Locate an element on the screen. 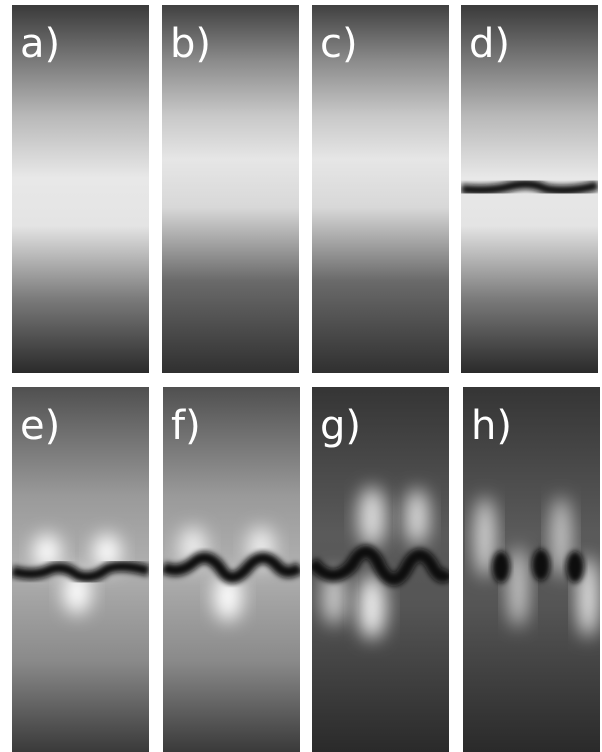 The height and width of the screenshot is (752, 602). panel-label: e) is located at coordinates (40, 426).